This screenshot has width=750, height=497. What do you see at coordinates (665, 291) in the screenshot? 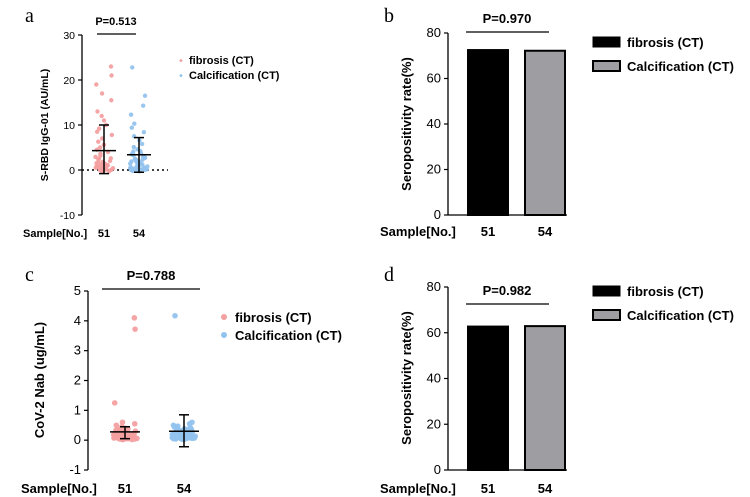
I see `legend-fibrosis-label: fibrosis (CT)` at bounding box center [665, 291].